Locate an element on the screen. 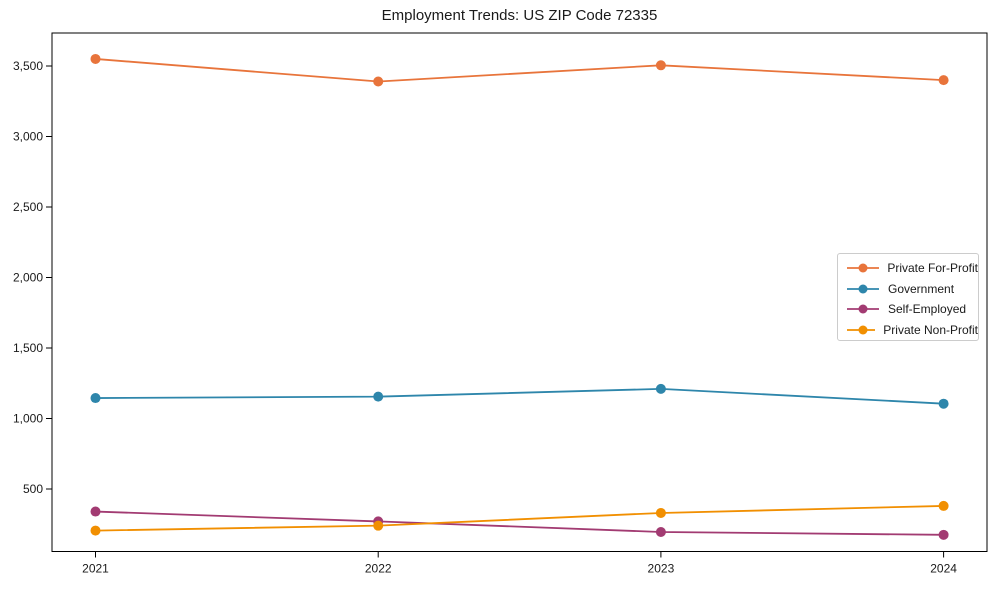 The height and width of the screenshot is (600, 1000). data-point-private-non-profit-2021 is located at coordinates (95, 530).